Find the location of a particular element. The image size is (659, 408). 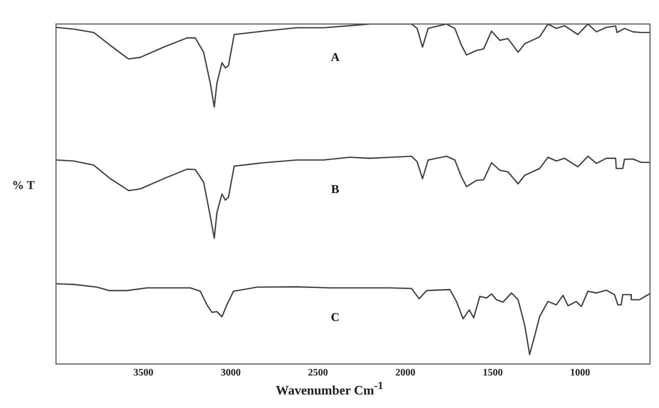

x-tick-label: 2500 is located at coordinates (318, 373).